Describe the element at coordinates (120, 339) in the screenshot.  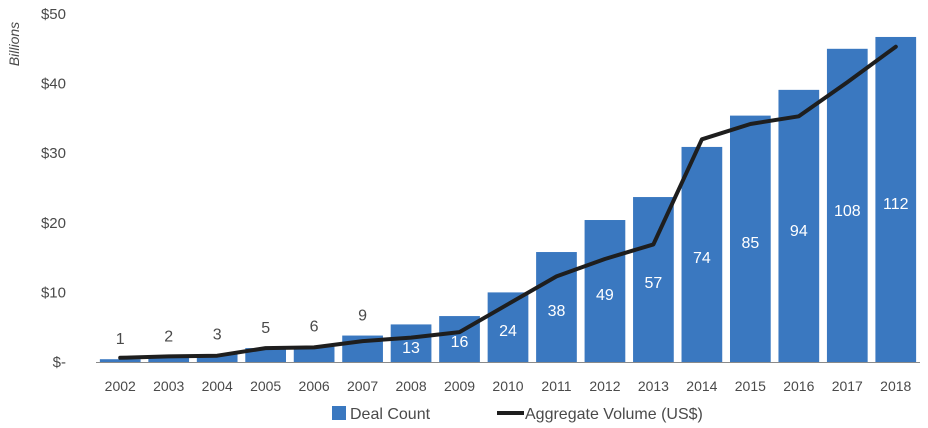
I see `deal-count-data-label: 1` at that location.